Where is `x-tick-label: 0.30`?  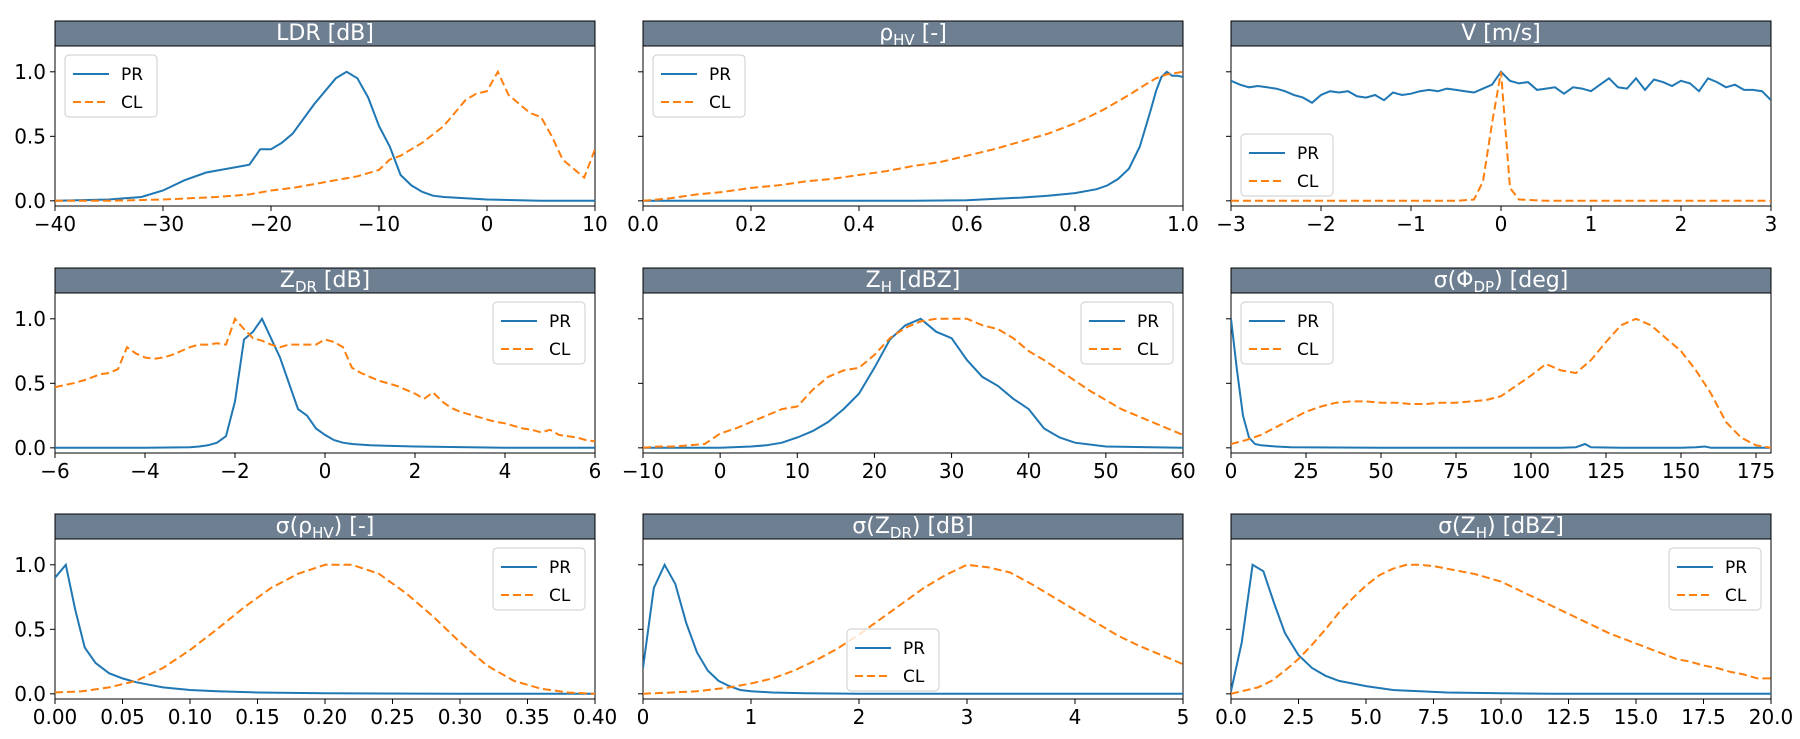
x-tick-label: 0.30 is located at coordinates (460, 717).